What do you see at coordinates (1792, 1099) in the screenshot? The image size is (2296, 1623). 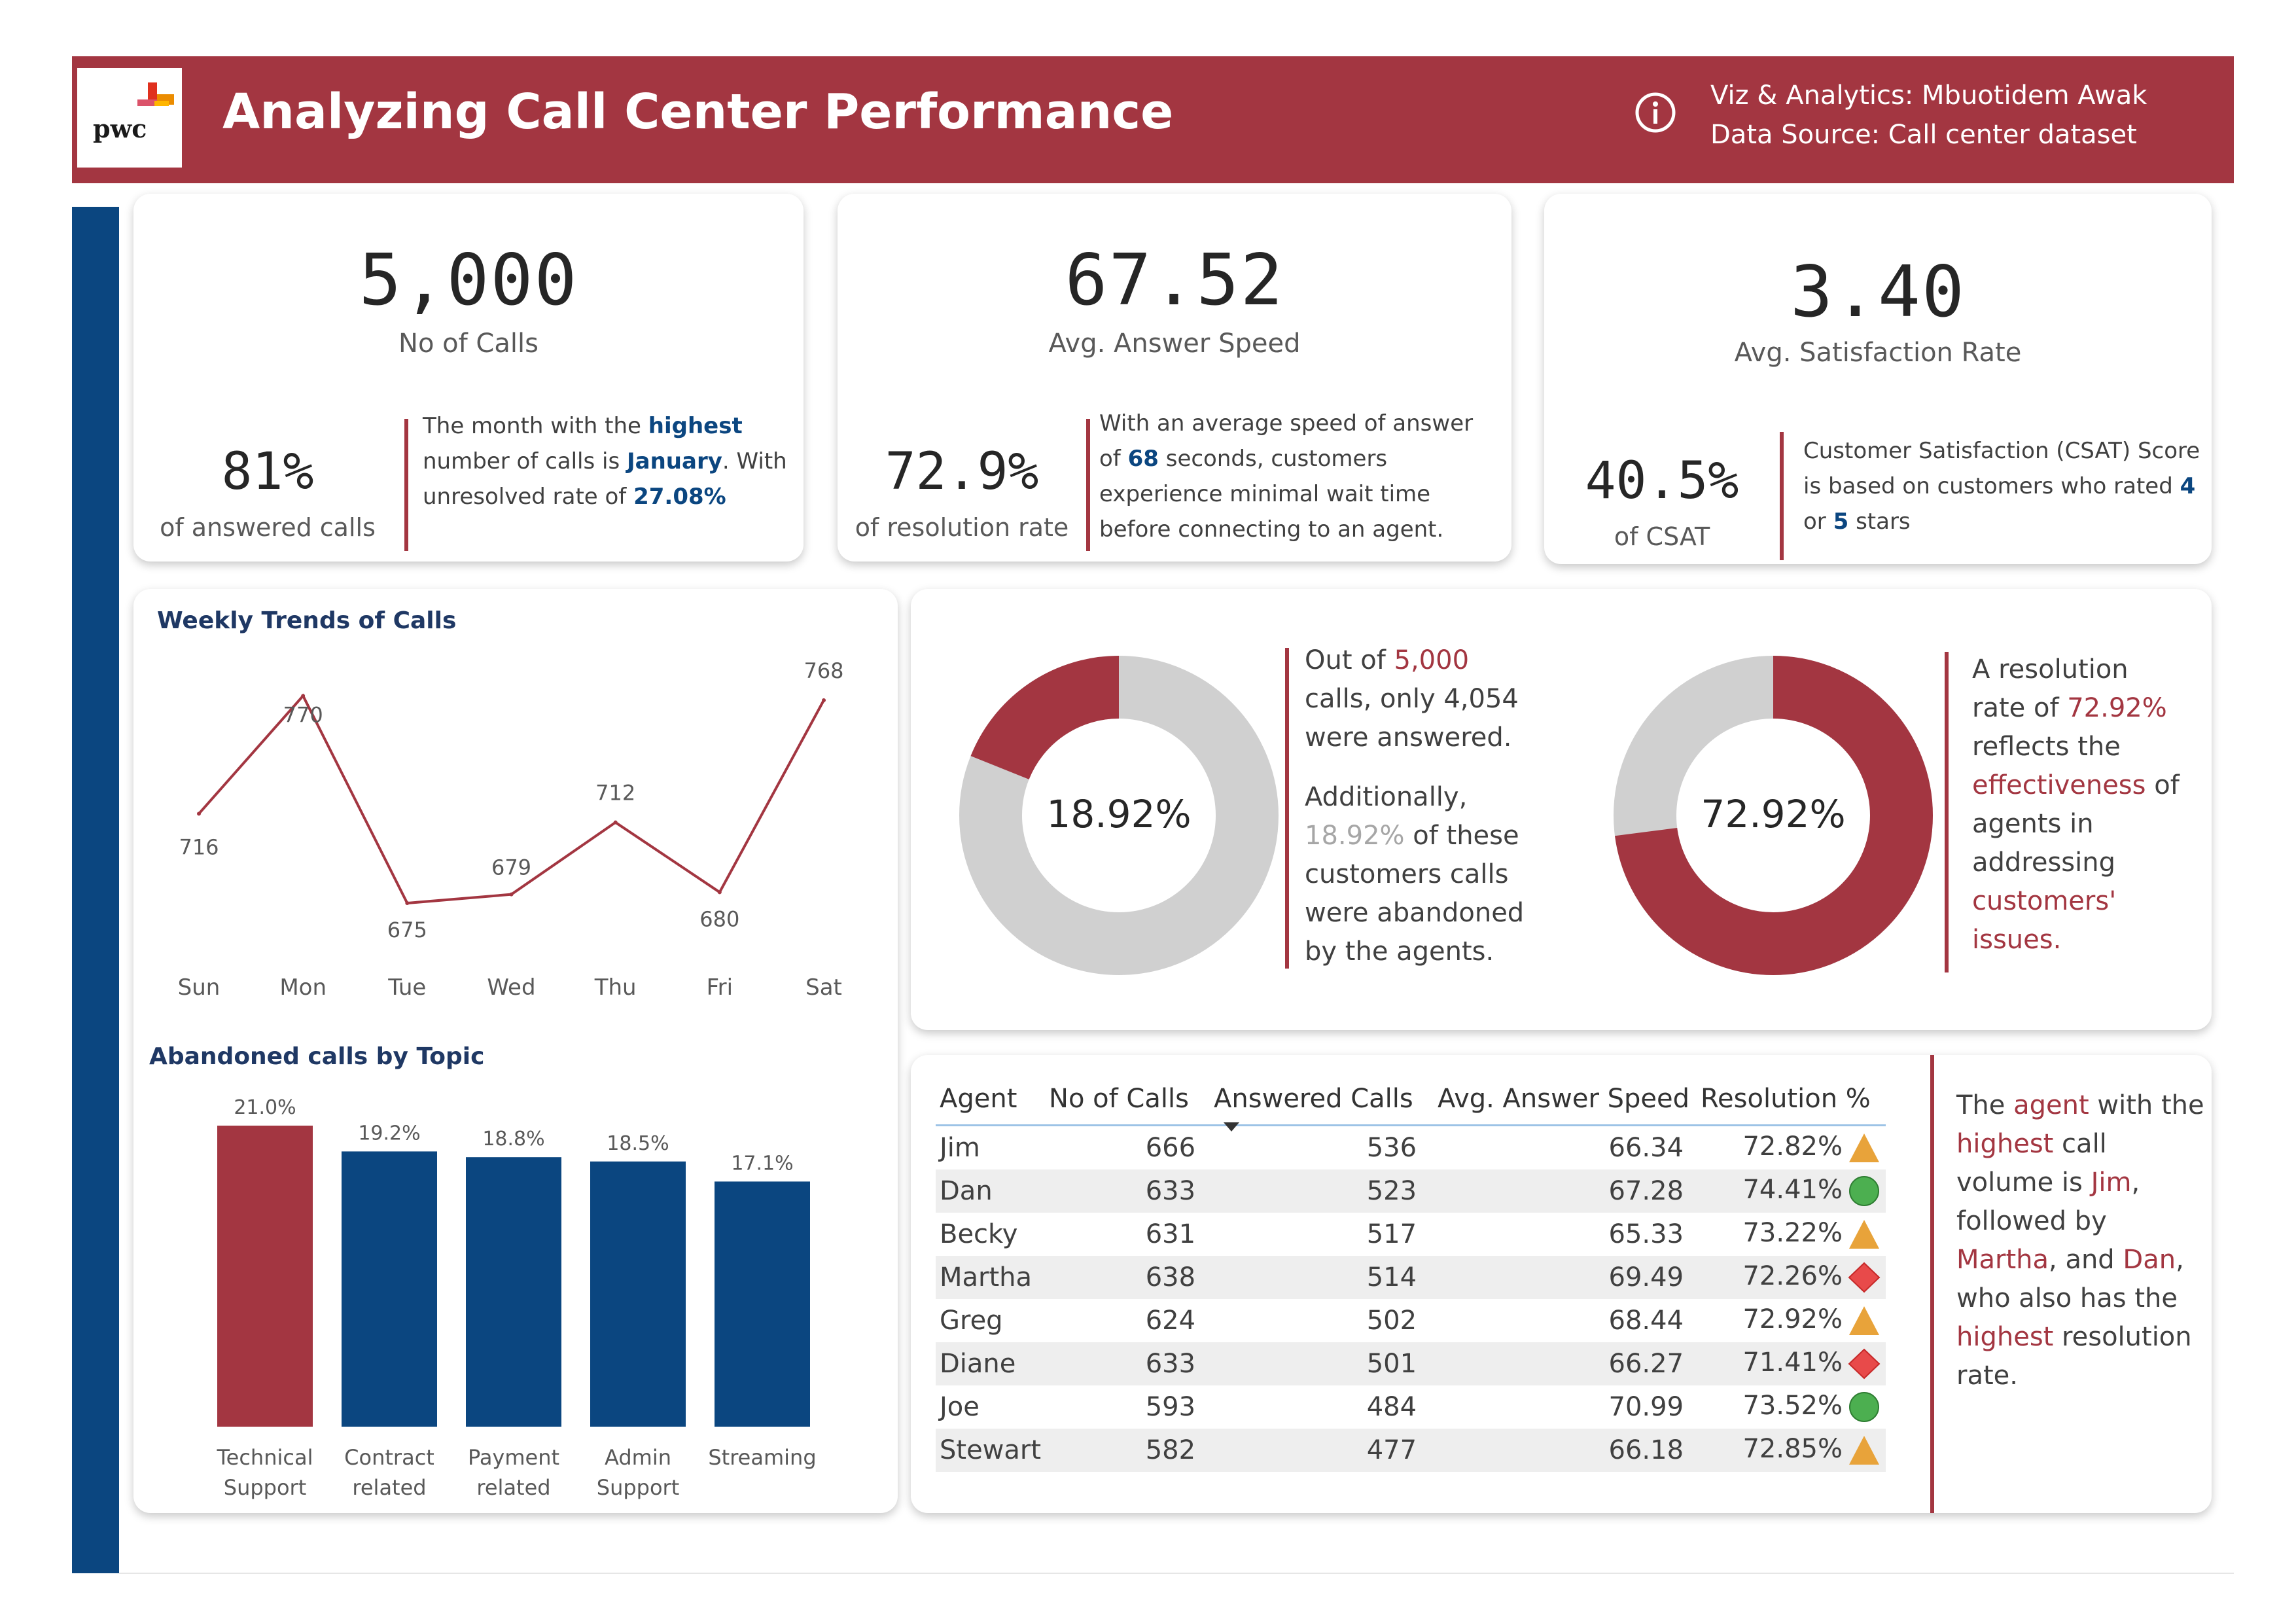 I see `col-resolution: Resolution %` at bounding box center [1792, 1099].